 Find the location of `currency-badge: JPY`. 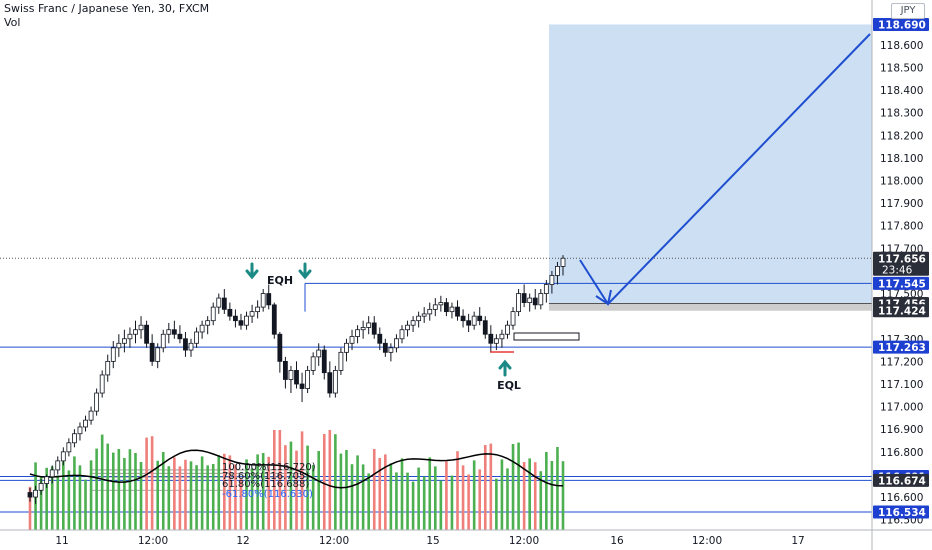

currency-badge: JPY is located at coordinates (908, 11).